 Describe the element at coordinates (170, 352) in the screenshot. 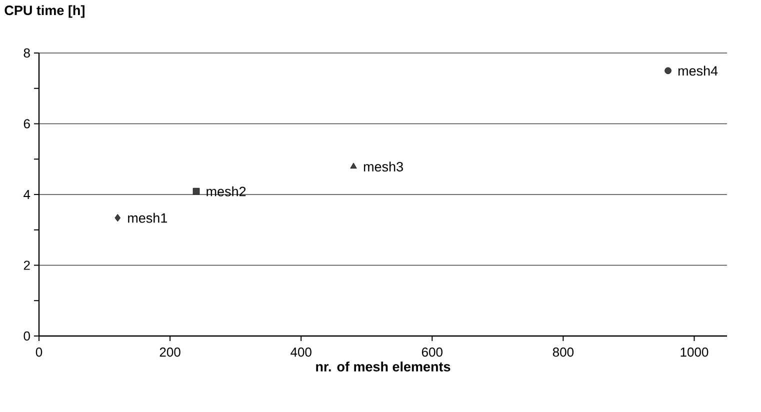

I see `x-tick-label: 200` at that location.